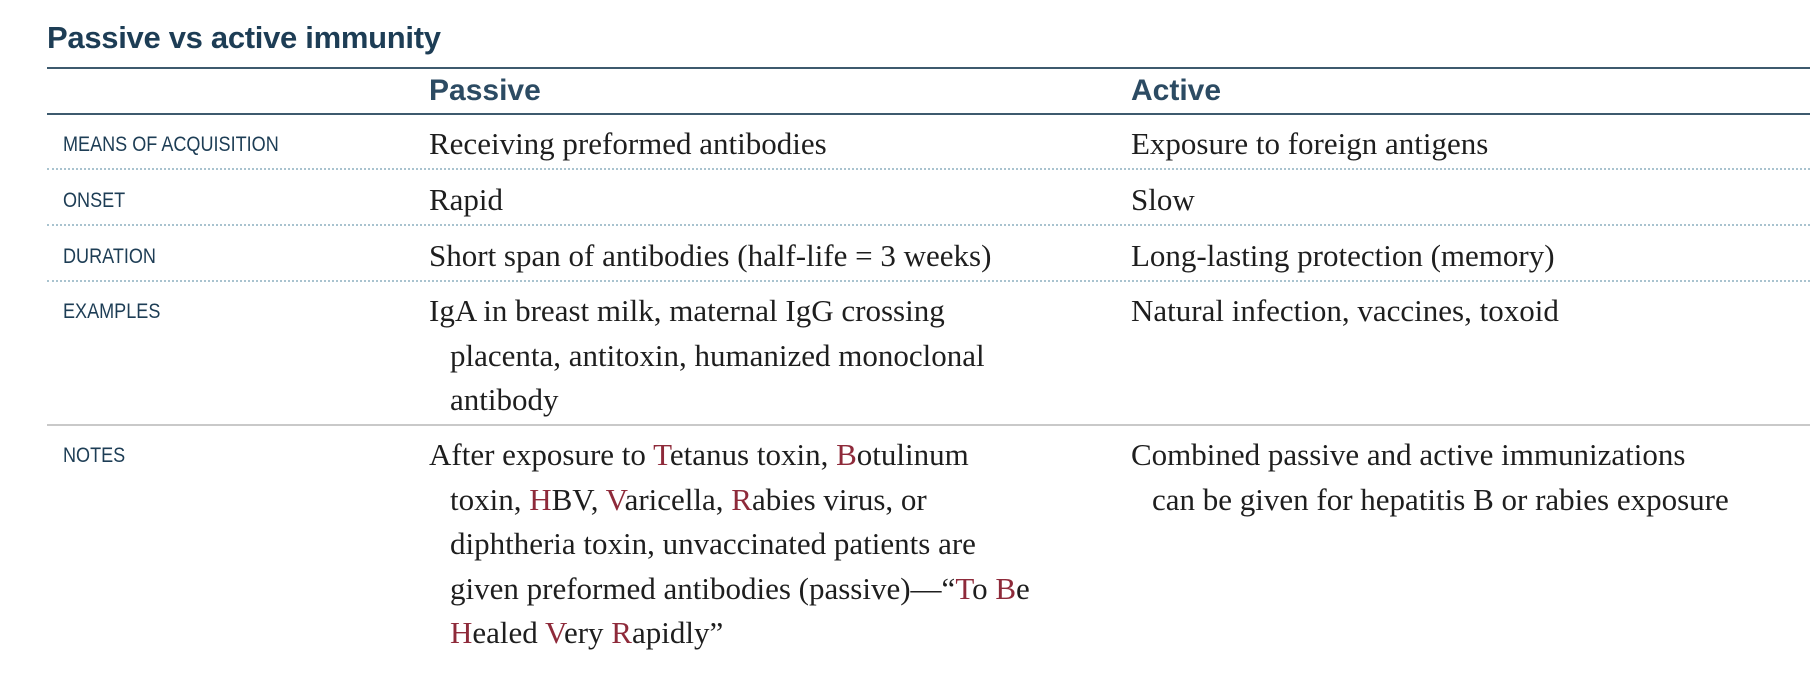  I want to click on cell-active-means: Exposure to foreign antigens, so click(1470, 144).